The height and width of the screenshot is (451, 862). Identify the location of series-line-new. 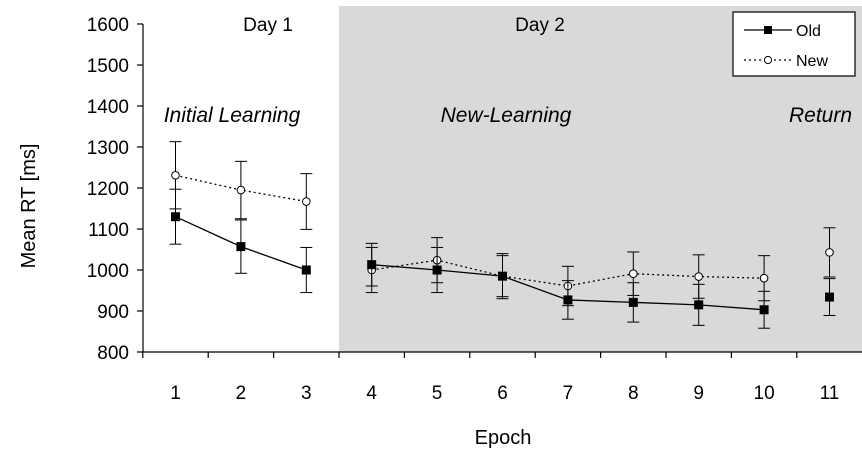
(241, 188).